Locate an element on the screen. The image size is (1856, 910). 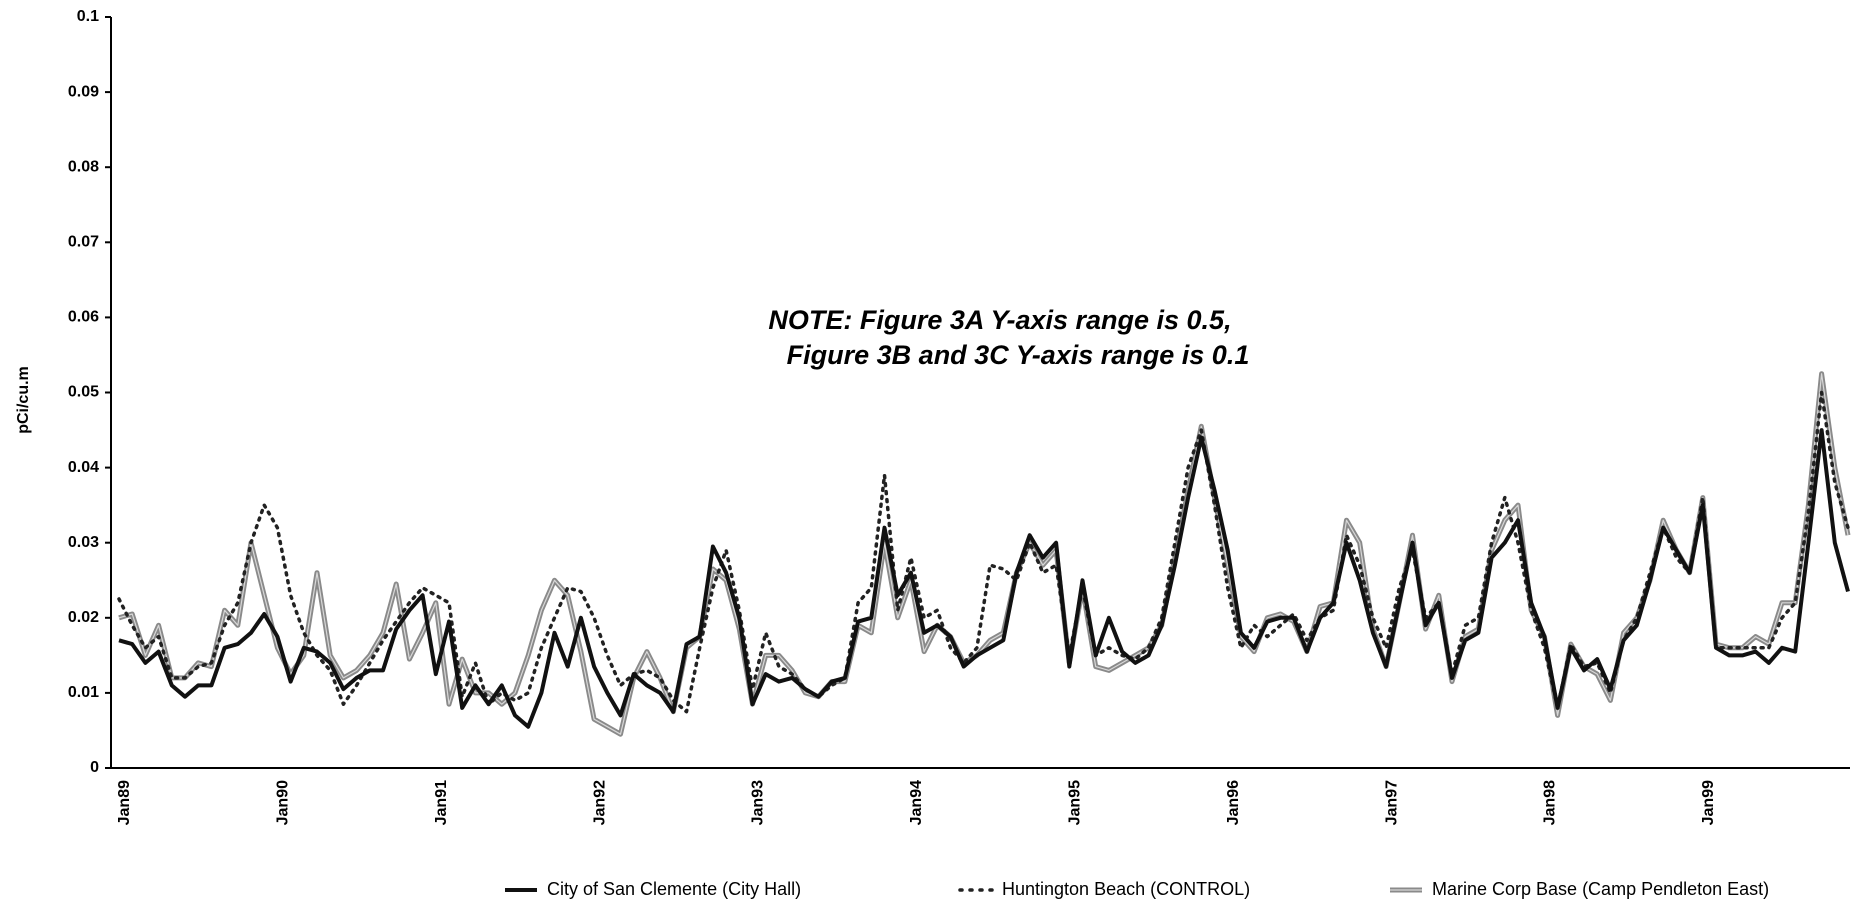
y-tick-label: 0.06 is located at coordinates (83, 317).